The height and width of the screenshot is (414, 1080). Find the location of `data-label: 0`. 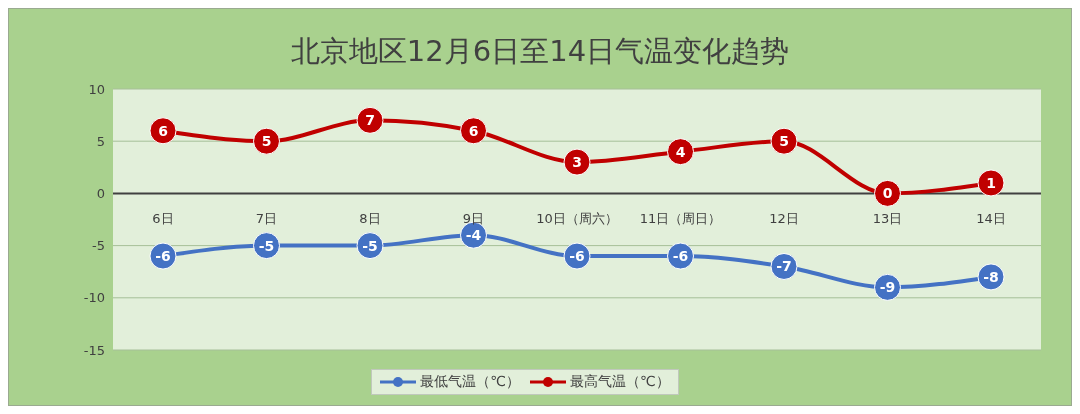

data-label: 0 is located at coordinates (887, 193).